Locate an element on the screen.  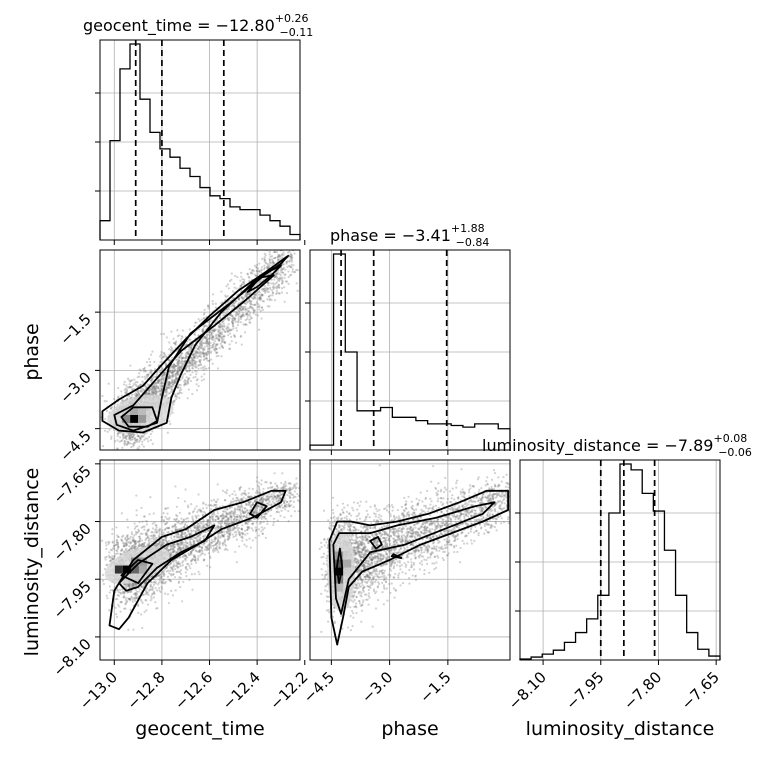
histogram-step is located at coordinates (620, 561).